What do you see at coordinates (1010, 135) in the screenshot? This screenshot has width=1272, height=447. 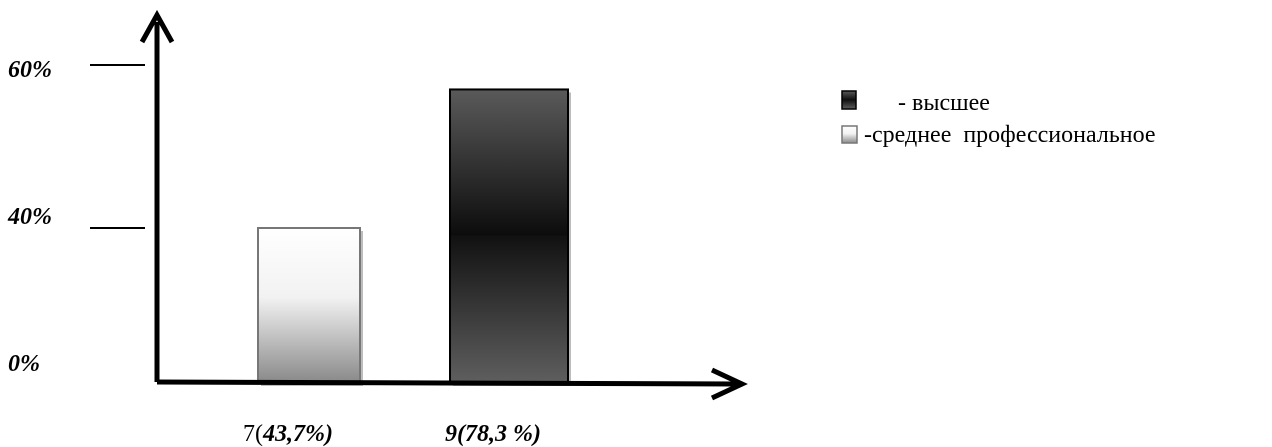 I see `legend-label-secondary: -среднее профессиональное` at bounding box center [1010, 135].